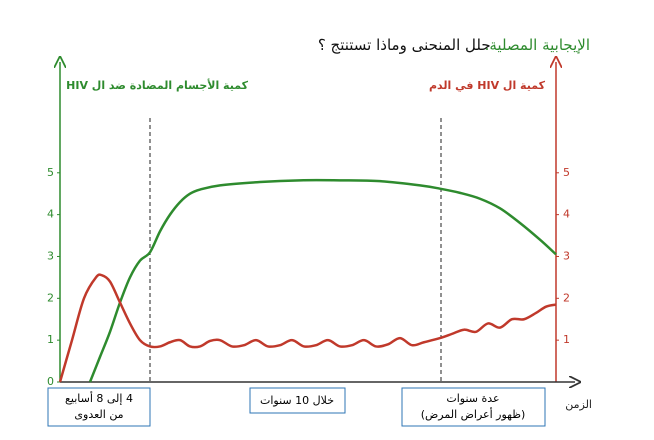  Describe the element at coordinates (99, 398) in the screenshot. I see `annotation: 4 إلى 8 أسابيع` at that location.